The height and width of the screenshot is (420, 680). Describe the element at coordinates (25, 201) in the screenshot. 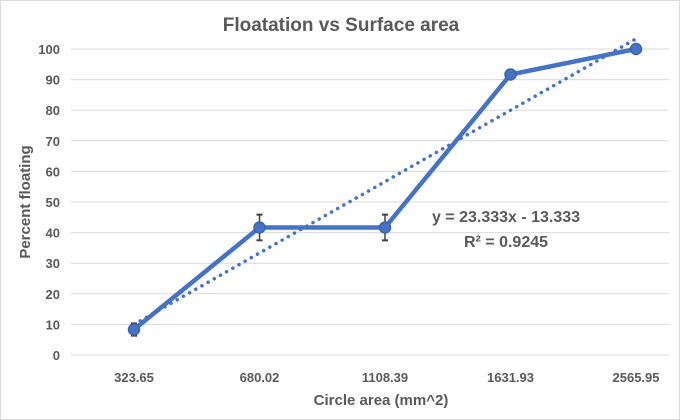

I see `y-axis-label: Percent floating` at that location.